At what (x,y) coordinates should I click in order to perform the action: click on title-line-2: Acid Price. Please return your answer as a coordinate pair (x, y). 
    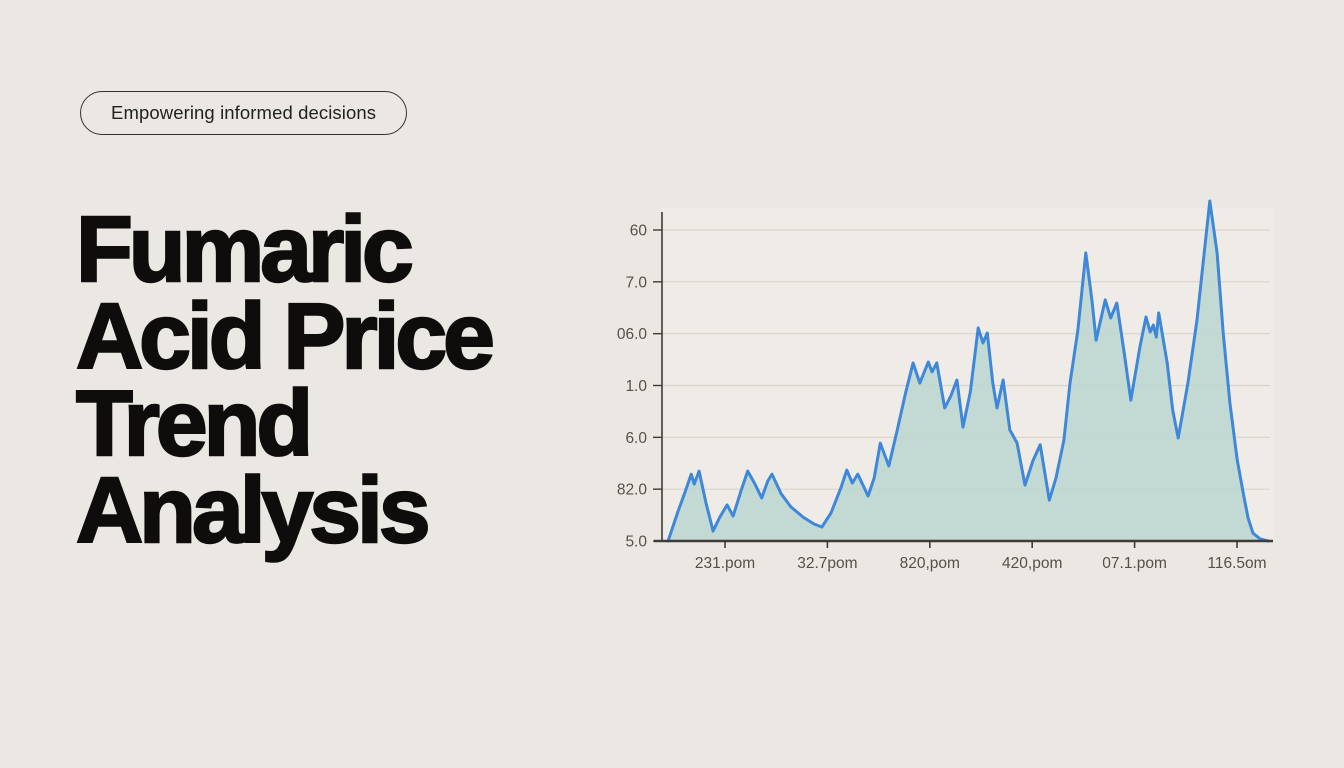
    Looking at the image, I should click on (285, 336).